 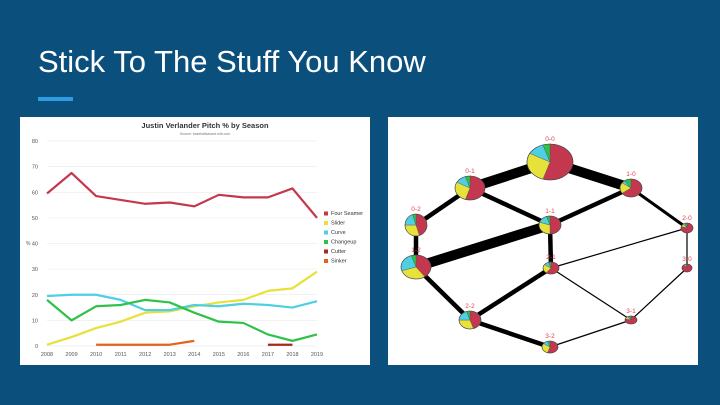 I want to click on y-tick-label: 70, so click(x=35, y=168).